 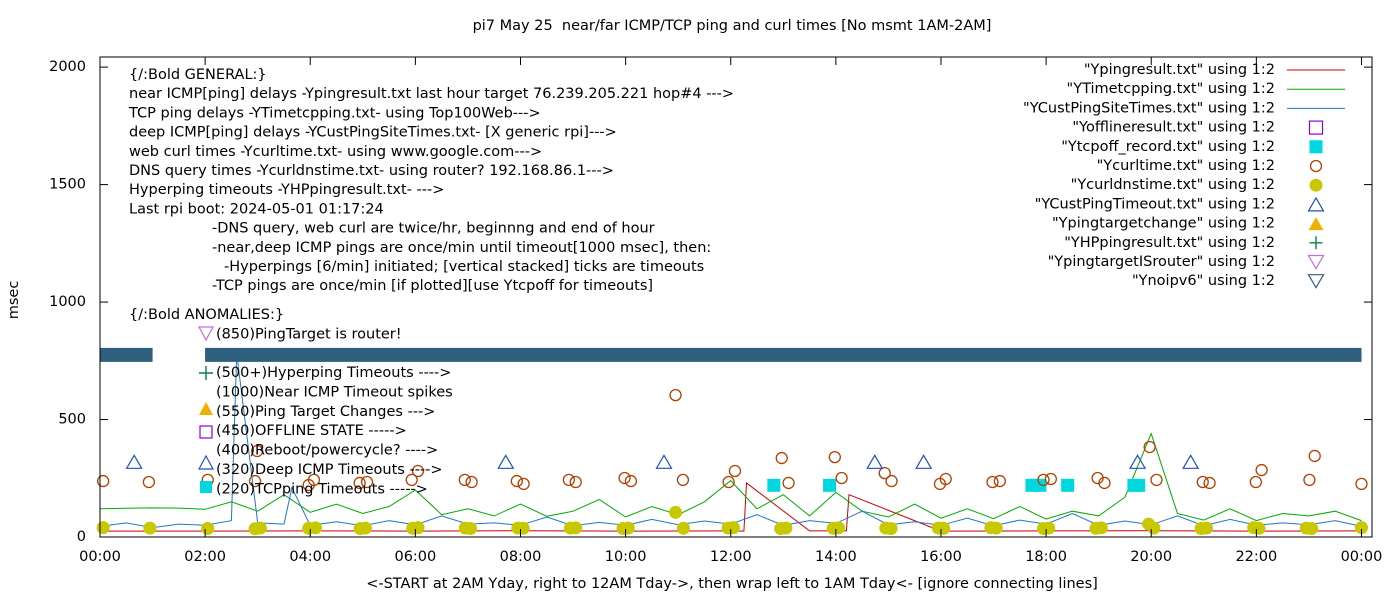 I want to click on legend-label: "Ypingtargetchange" using 1:2, so click(x=1163, y=224).